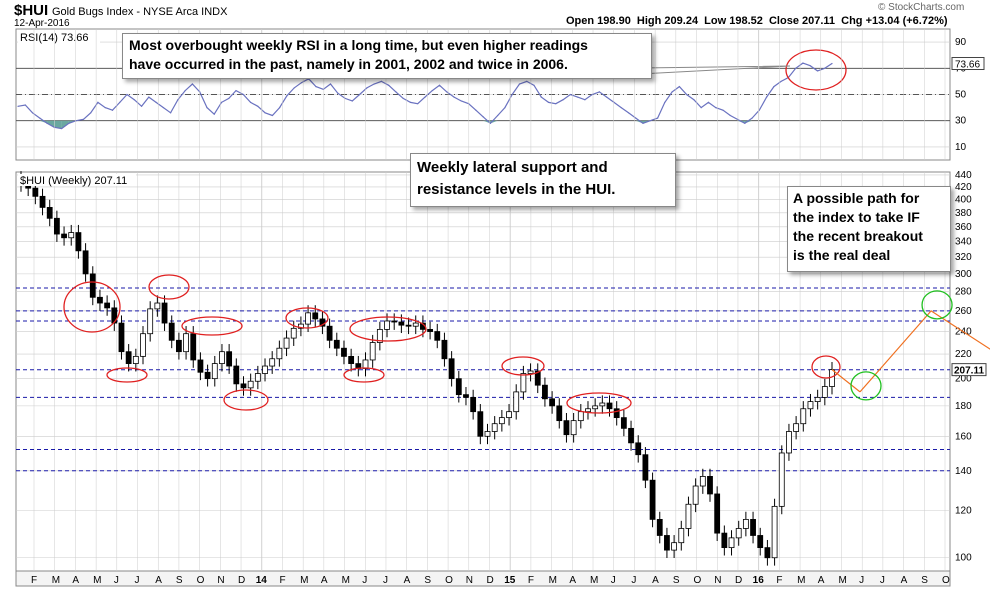  What do you see at coordinates (967, 65) in the screenshot?
I see `rsi-last-value: 73.66` at bounding box center [967, 65].